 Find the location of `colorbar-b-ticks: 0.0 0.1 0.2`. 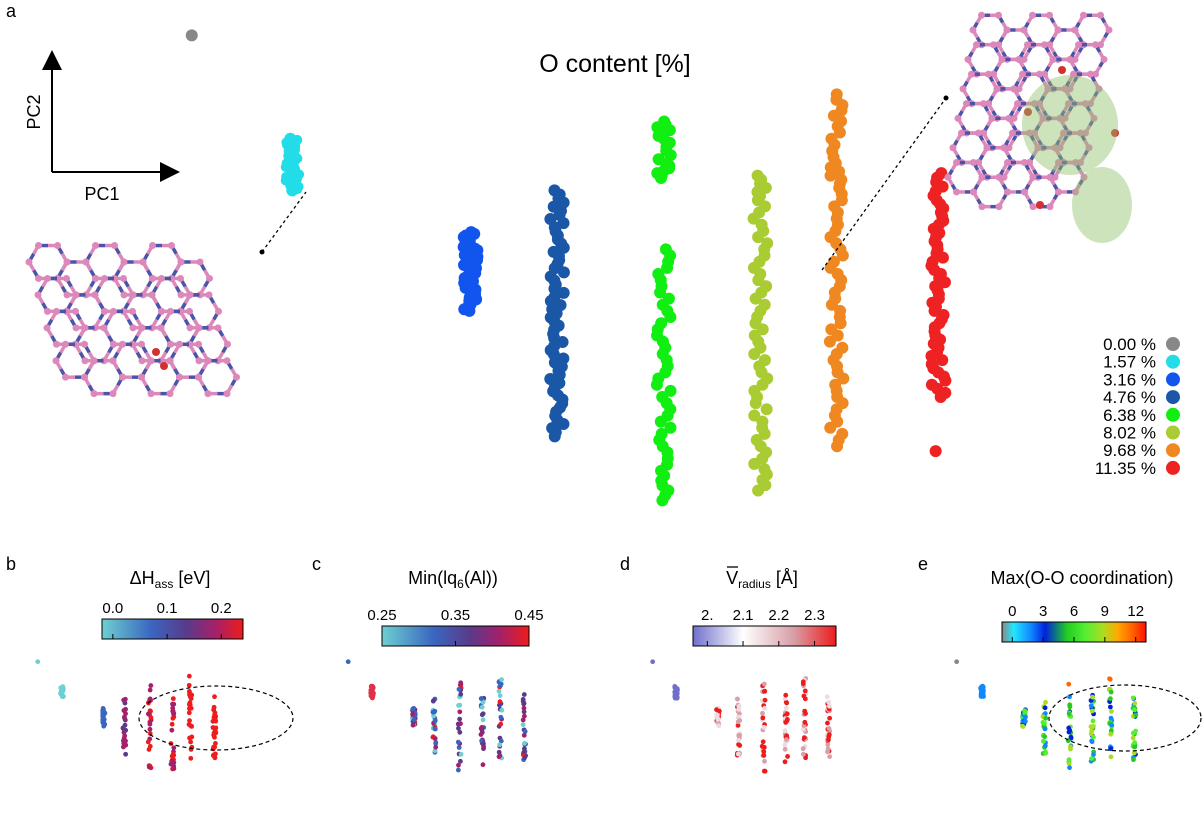

colorbar-b-ticks: 0.0 0.1 0.2 is located at coordinates (167, 619).